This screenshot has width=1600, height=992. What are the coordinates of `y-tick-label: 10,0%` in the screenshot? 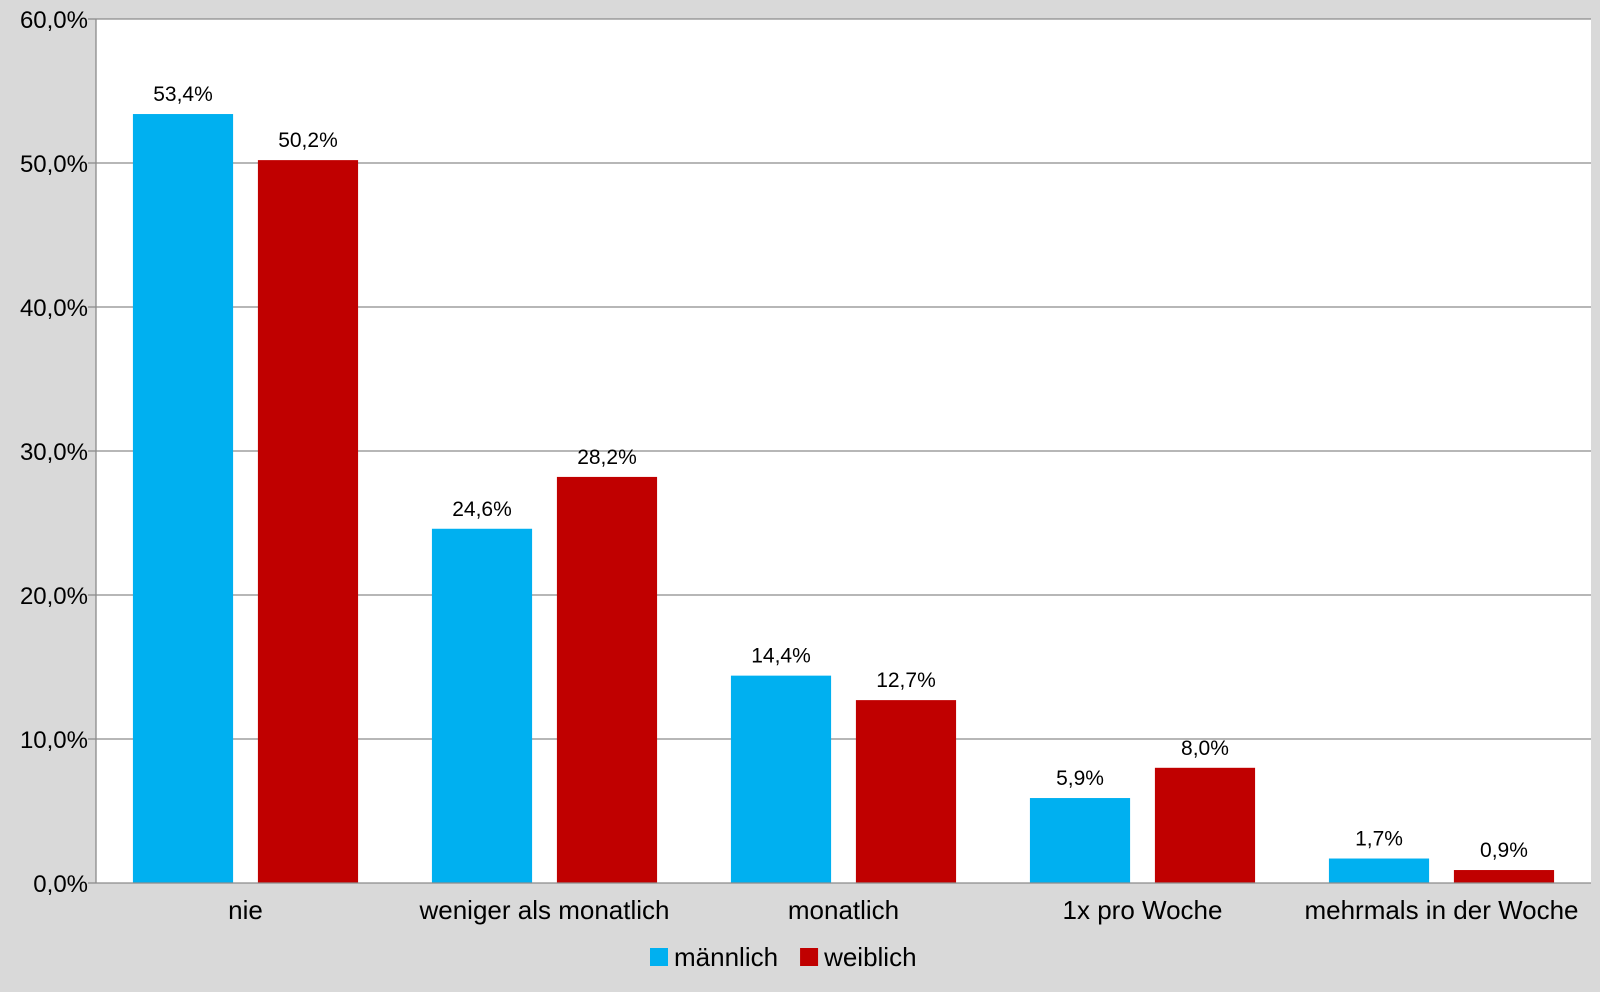 It's located at (54, 740).